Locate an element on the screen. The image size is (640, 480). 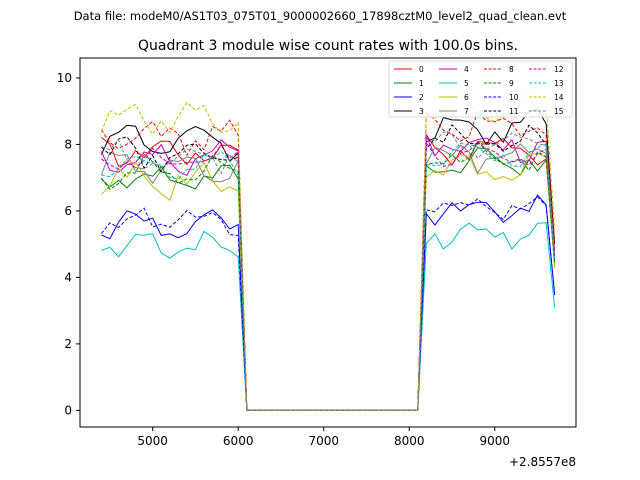
legend-label-12: 12 is located at coordinates (559, 69).